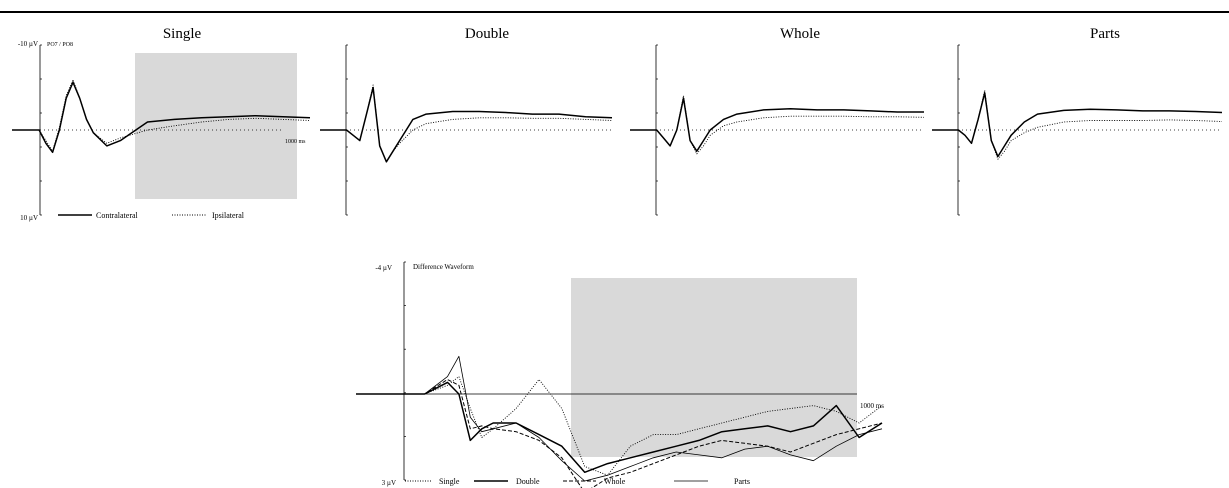  What do you see at coordinates (614, 12) in the screenshot?
I see `top-rule` at bounding box center [614, 12].